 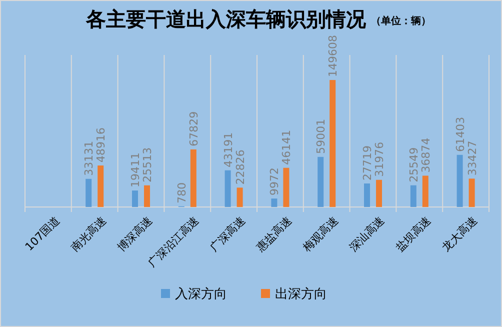 I want to click on legend-label: 出深方向, so click(x=301, y=294).